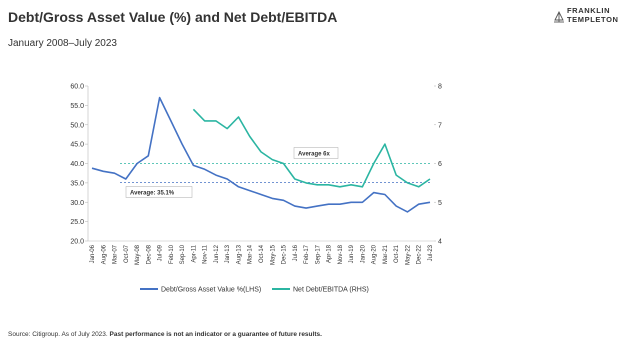  Describe the element at coordinates (77, 87) in the screenshot. I see `y-tick-label: 60.0` at that location.